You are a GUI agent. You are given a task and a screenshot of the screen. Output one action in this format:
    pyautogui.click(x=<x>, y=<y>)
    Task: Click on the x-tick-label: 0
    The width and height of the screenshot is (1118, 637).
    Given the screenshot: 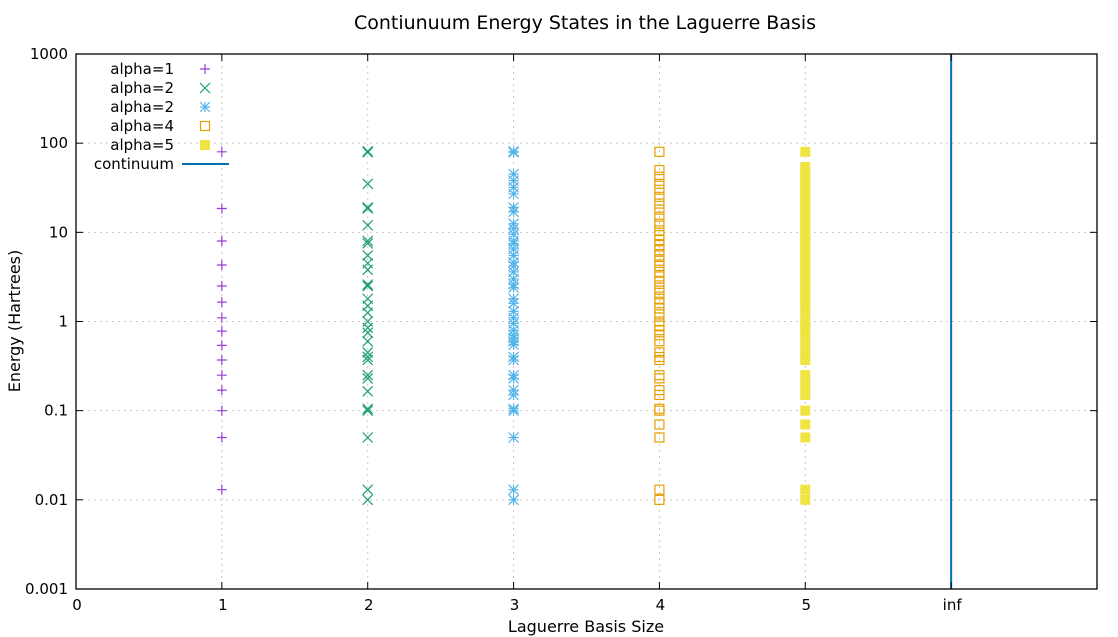 What is the action you would take?
    pyautogui.click(x=77, y=605)
    